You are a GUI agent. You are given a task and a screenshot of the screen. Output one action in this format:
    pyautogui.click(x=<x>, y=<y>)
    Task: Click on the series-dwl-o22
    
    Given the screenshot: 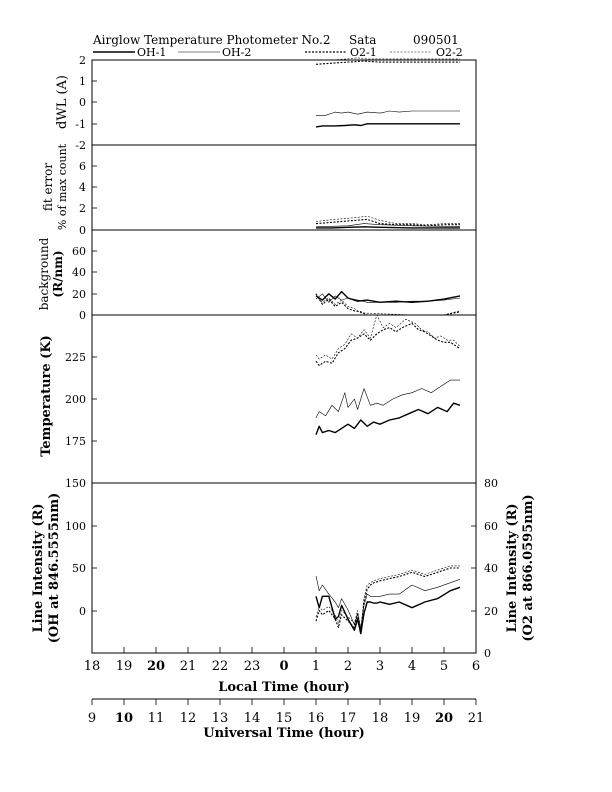 What is the action you would take?
    pyautogui.click(x=388, y=59)
    